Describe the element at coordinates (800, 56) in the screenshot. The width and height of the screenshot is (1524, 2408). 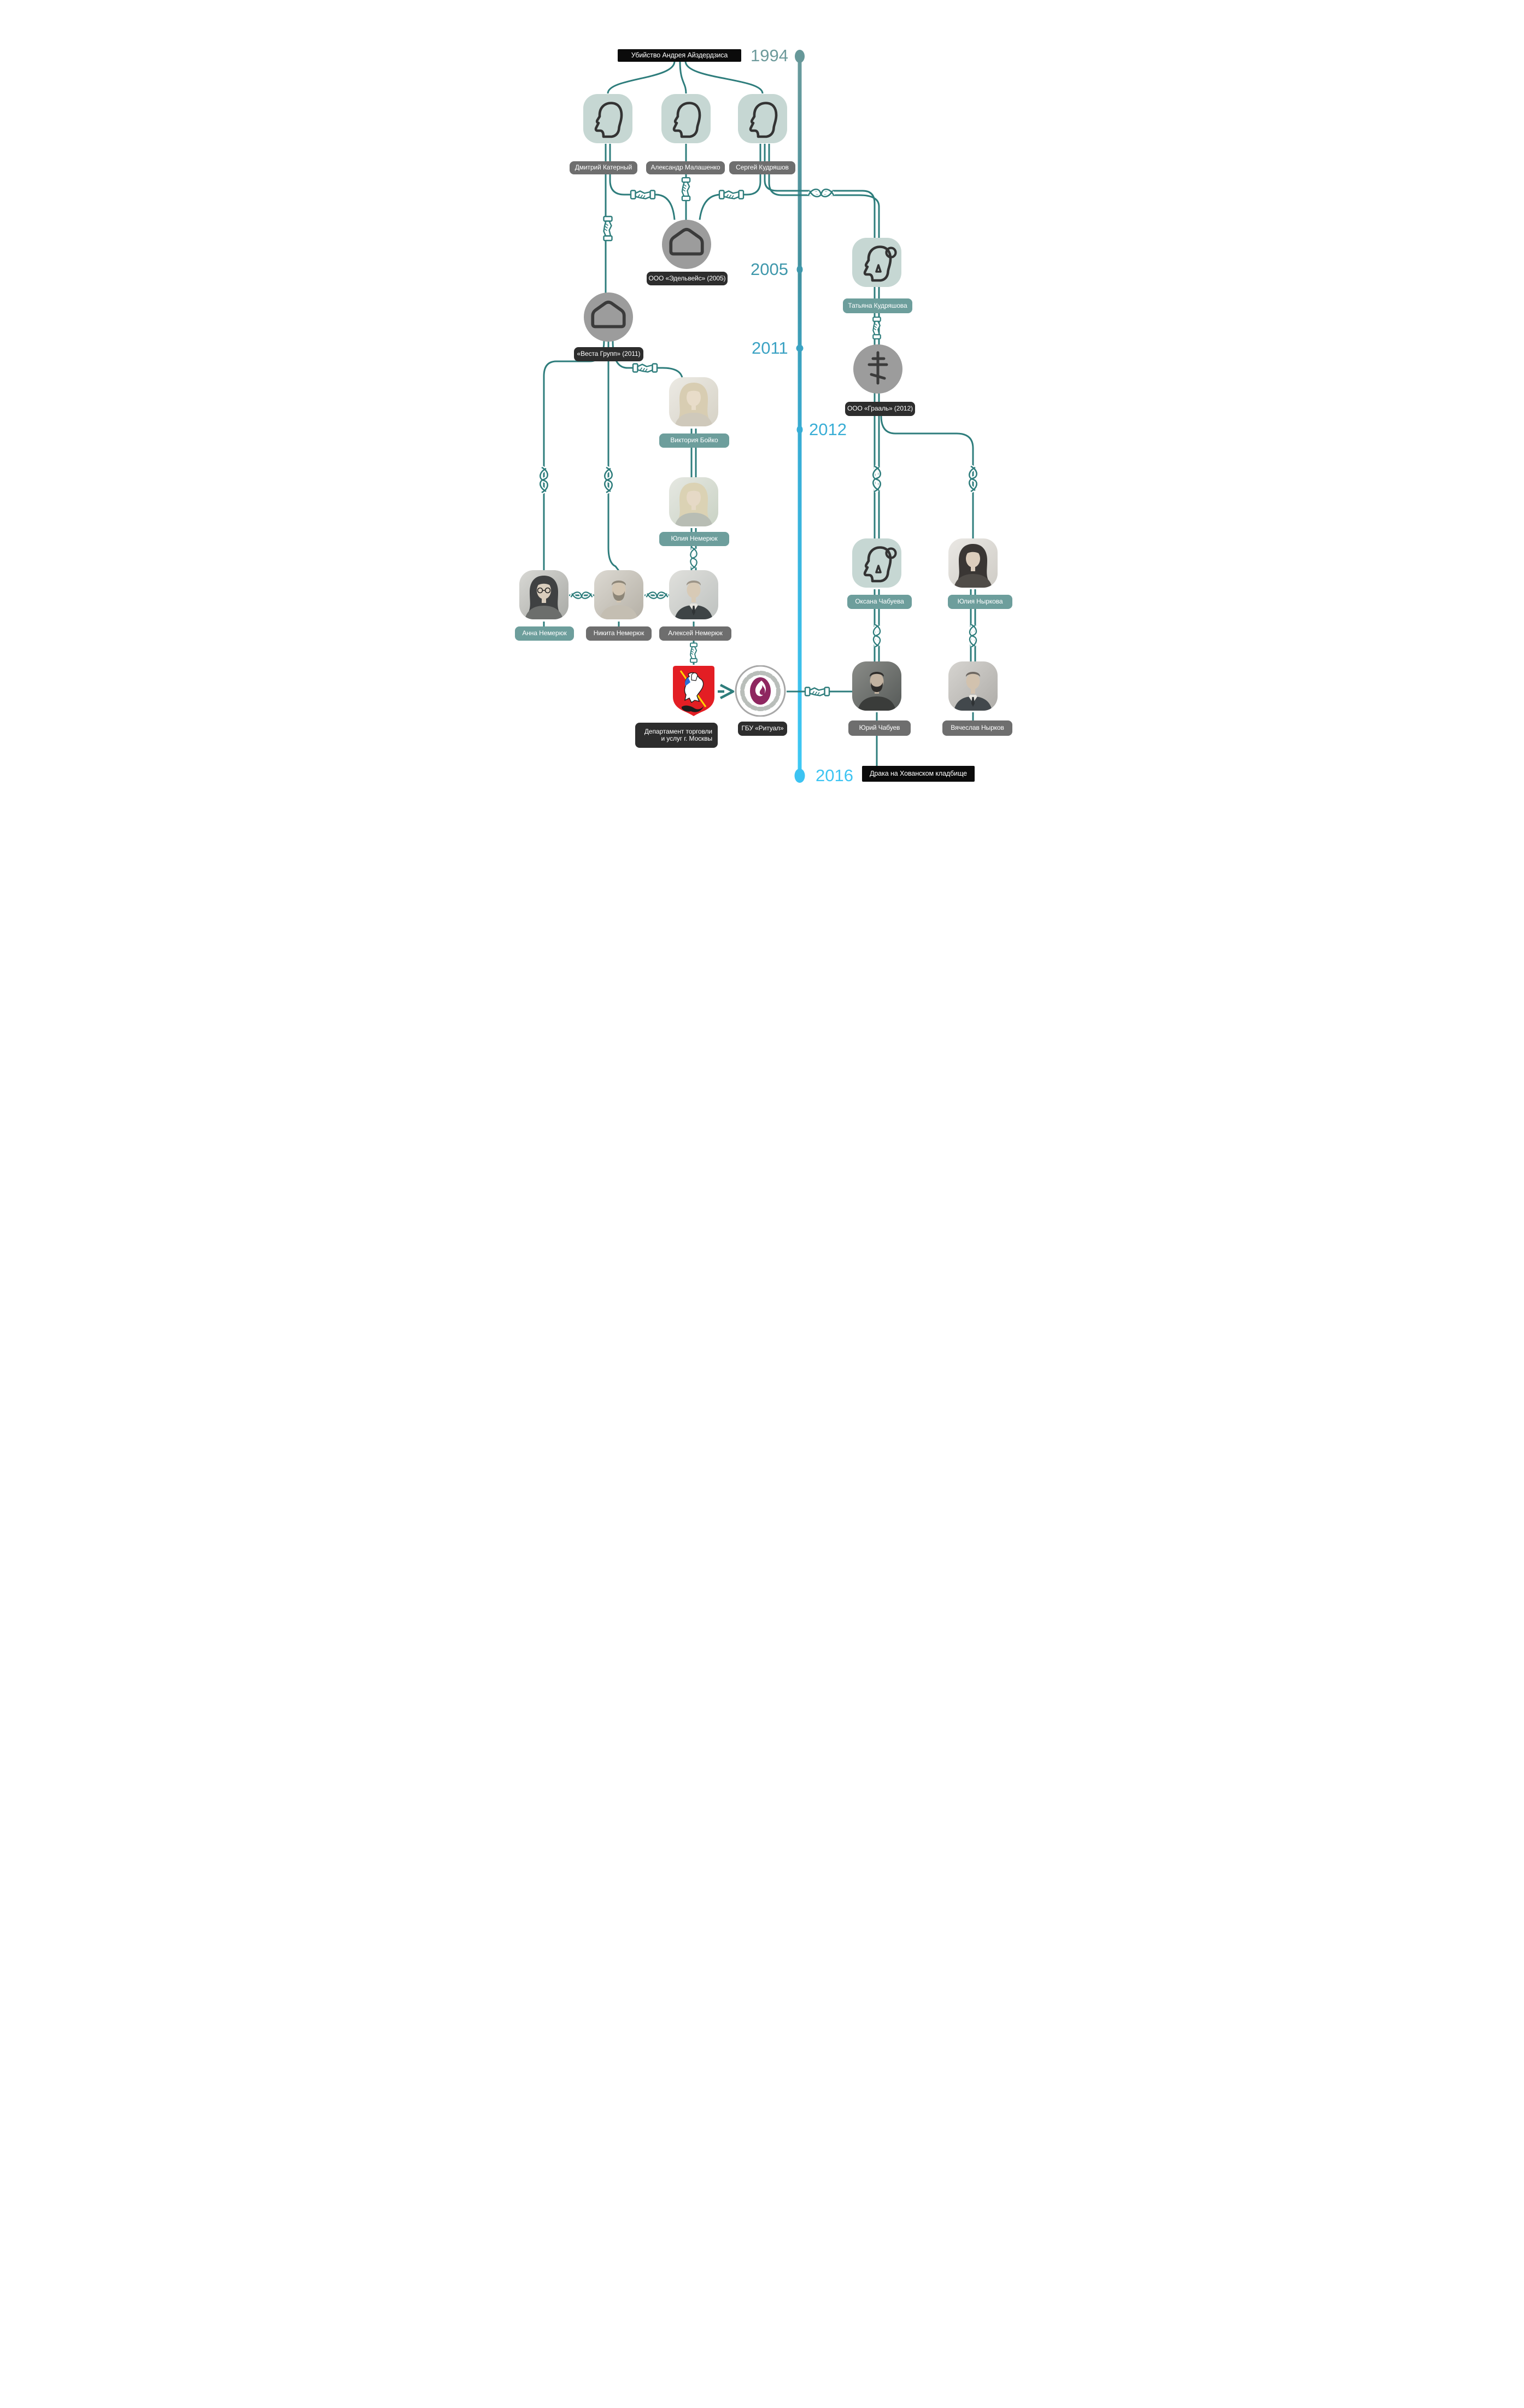
I see `timeline-dot-1994` at that location.